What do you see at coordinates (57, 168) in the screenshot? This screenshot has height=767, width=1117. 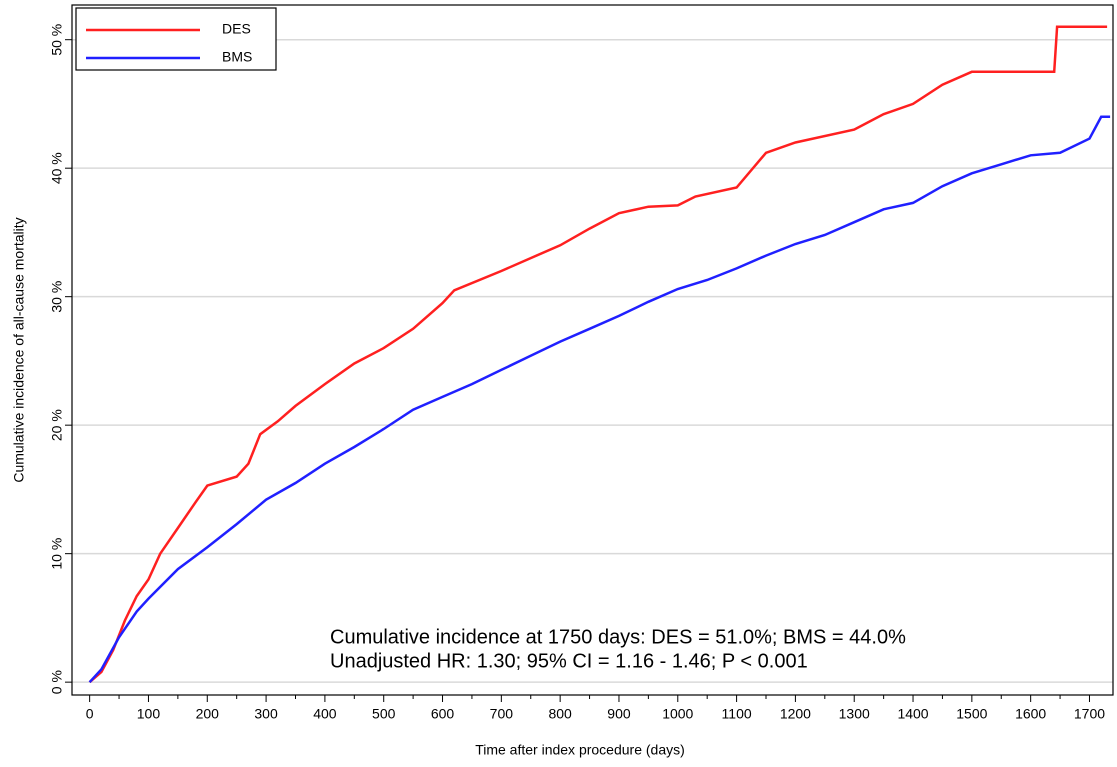 I see `y-tick-label: 40 %` at bounding box center [57, 168].